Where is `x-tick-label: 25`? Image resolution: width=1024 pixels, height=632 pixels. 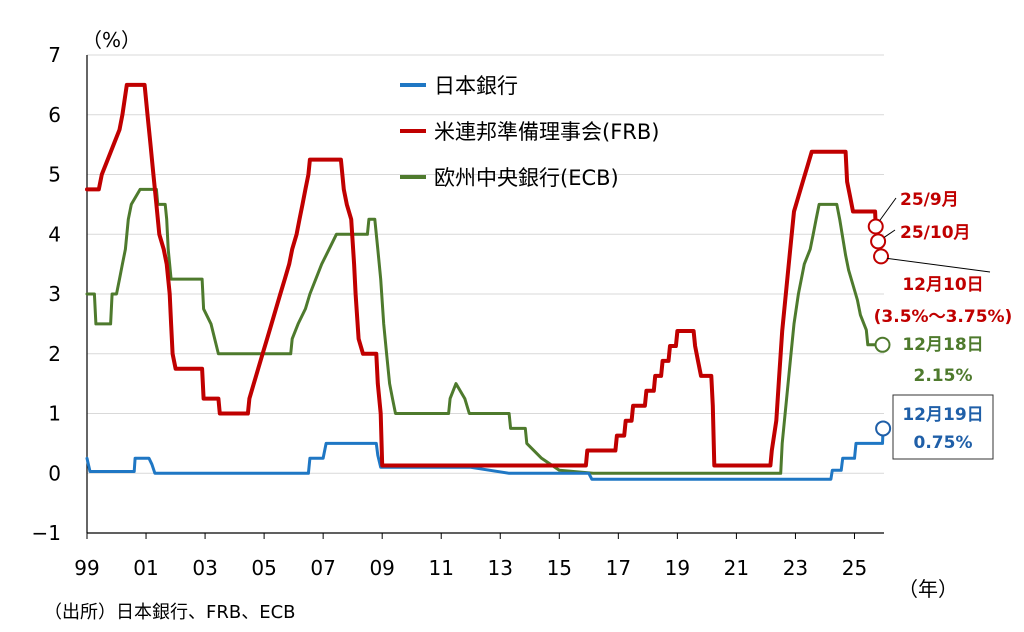 x-tick-label: 25 is located at coordinates (854, 568).